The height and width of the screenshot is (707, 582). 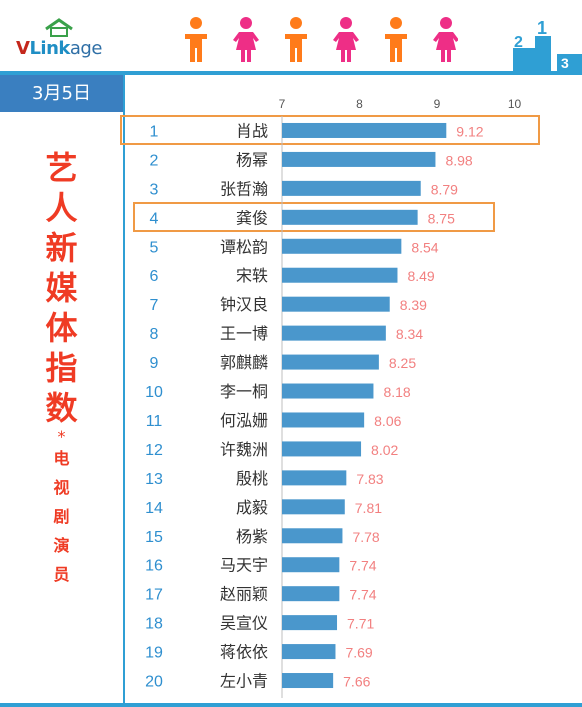 What do you see at coordinates (154, 131) in the screenshot?
I see `rank-label: 1` at bounding box center [154, 131].